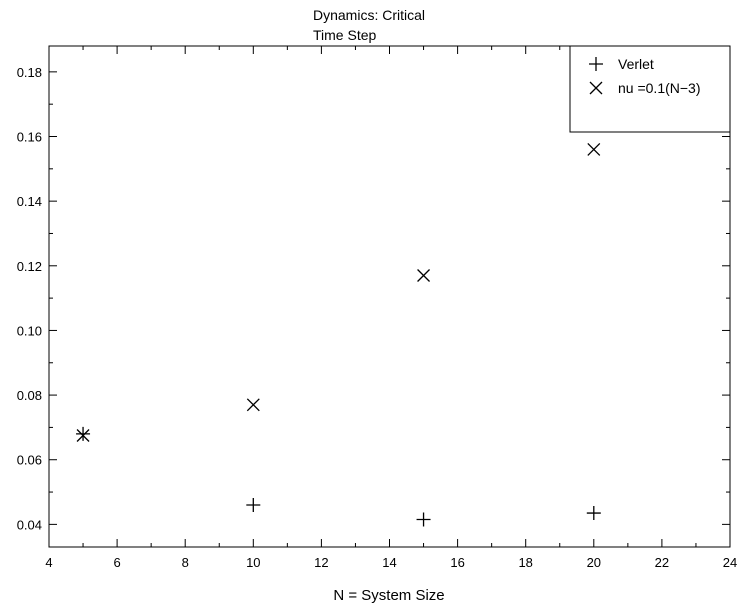 The width and height of the screenshot is (738, 606). Describe the element at coordinates (659, 88) in the screenshot. I see `legend-label: nu =0.1(N−3)` at that location.